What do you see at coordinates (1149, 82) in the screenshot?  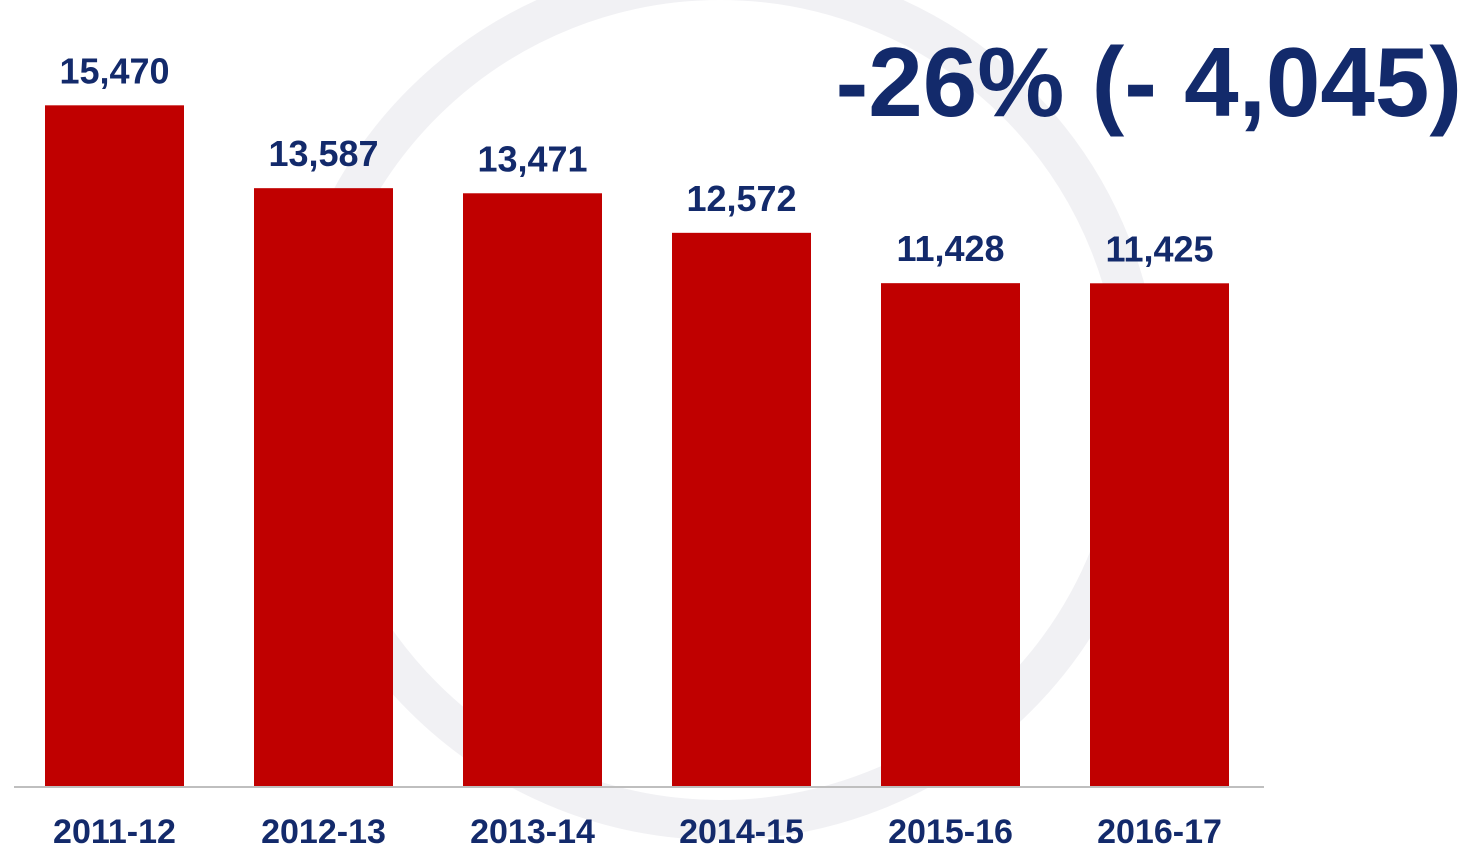 I see `annotation: -26% (- 4,045)` at bounding box center [1149, 82].